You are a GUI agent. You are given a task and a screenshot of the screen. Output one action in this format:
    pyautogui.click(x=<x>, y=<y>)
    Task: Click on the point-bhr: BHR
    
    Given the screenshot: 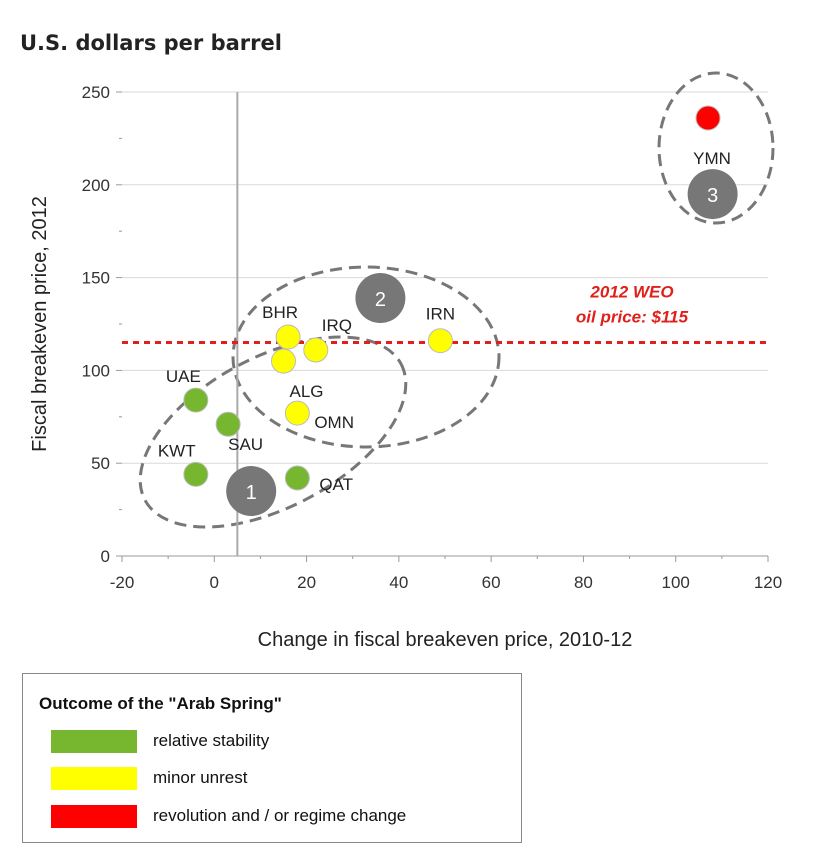 What is the action you would take?
    pyautogui.click(x=281, y=326)
    